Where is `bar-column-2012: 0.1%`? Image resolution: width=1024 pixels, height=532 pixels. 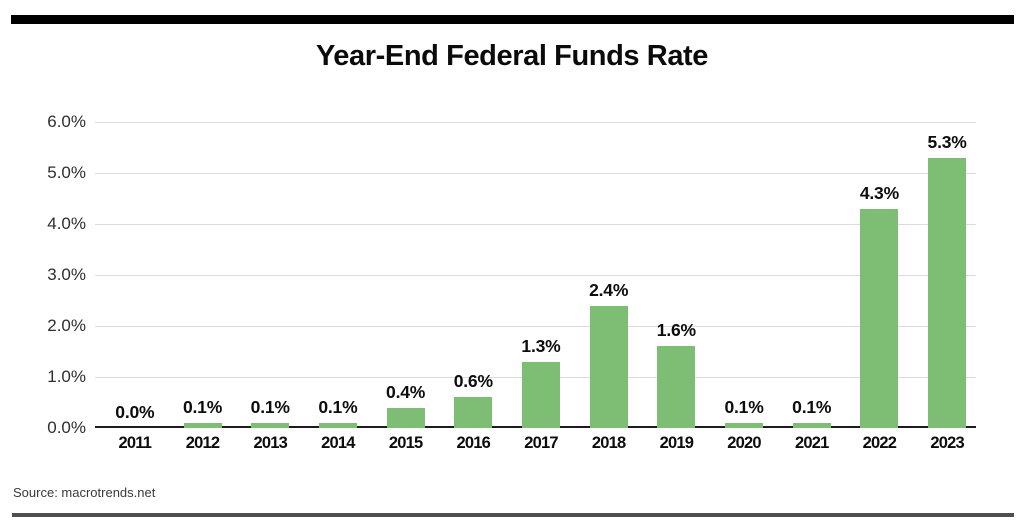
bar-column-2012: 0.1% is located at coordinates (203, 275).